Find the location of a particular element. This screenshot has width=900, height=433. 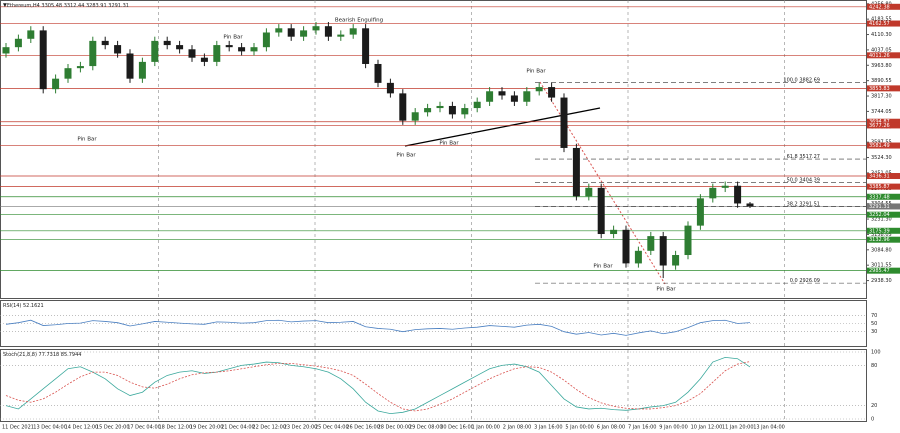

x-tick-label: 1 Jan 00:00 is located at coordinates (486, 428).